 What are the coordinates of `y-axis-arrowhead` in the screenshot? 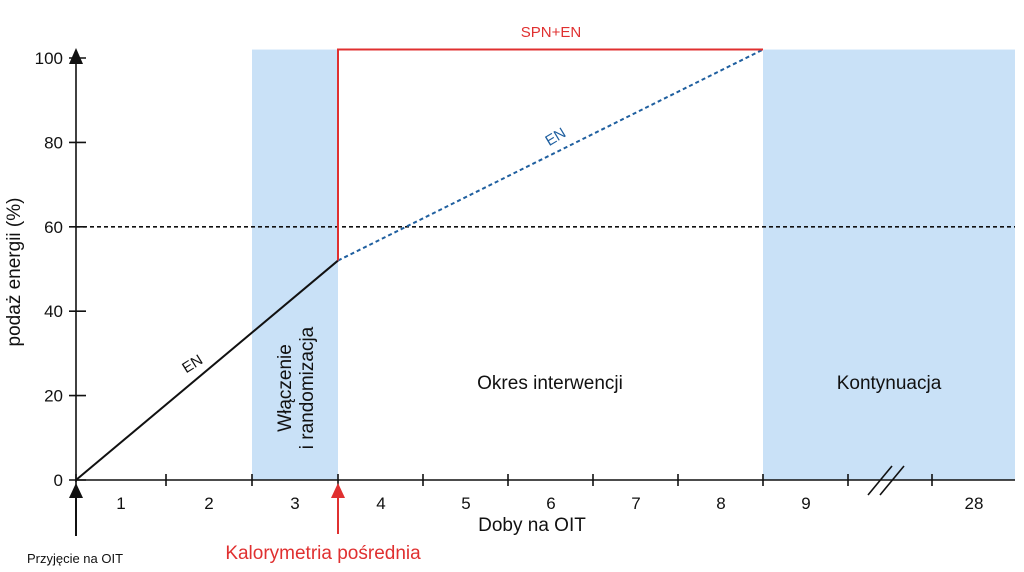 It's located at (76, 56).